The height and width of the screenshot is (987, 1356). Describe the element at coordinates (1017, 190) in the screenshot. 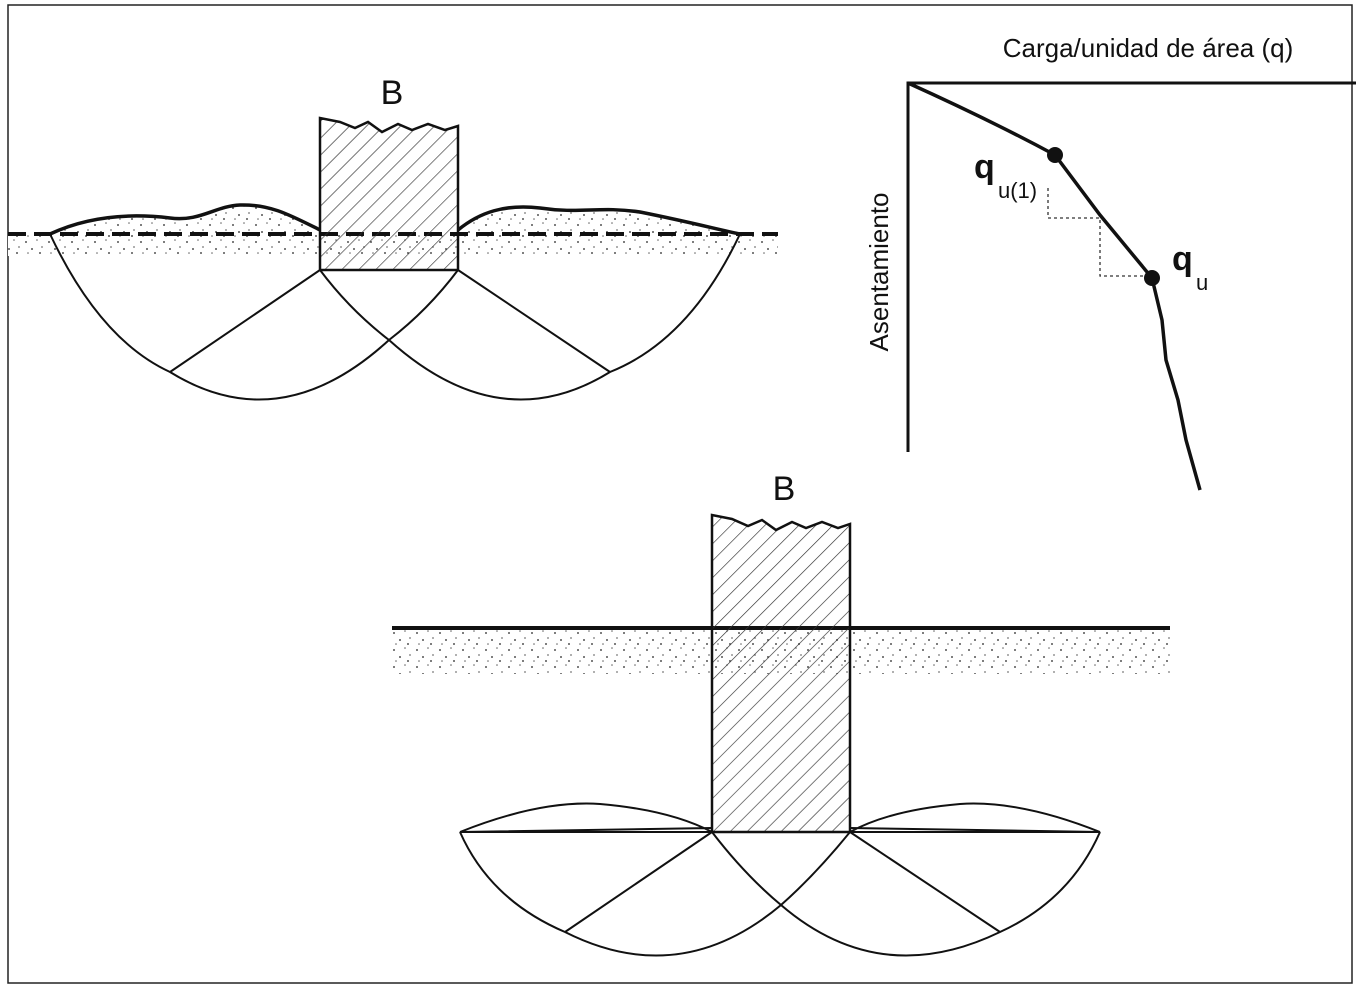

I see `point-subscript: u(1)` at that location.